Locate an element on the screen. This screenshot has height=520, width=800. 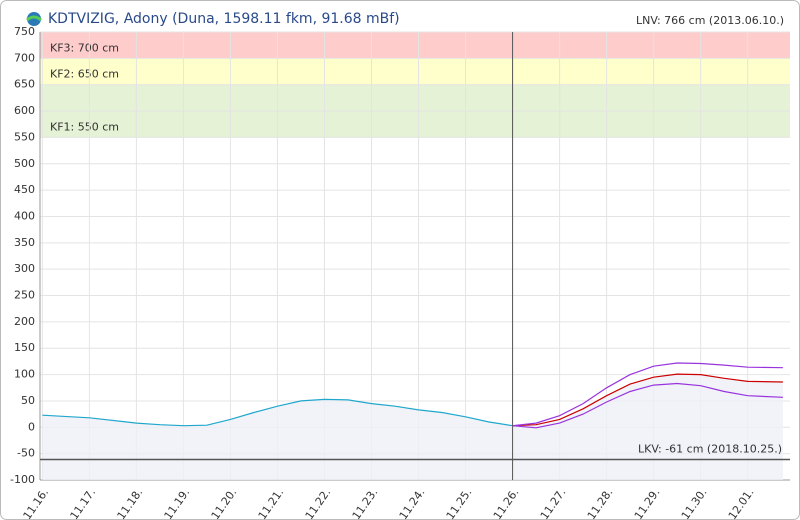
y-tick-label: 550 is located at coordinates (24, 136).